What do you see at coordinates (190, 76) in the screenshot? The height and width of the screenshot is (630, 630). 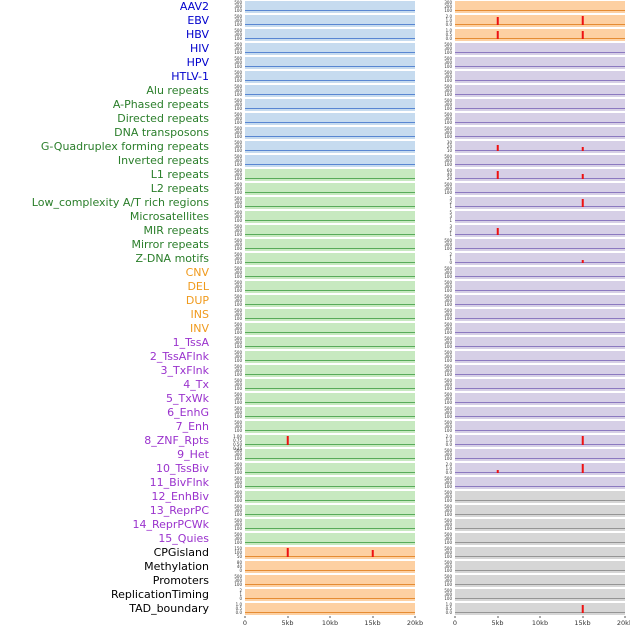 I see `track-label: HTLV-1` at bounding box center [190, 76].